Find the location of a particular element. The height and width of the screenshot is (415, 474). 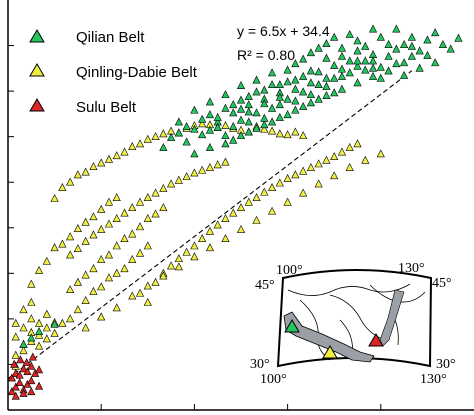

inset-marker-qilian is located at coordinates (292, 326).